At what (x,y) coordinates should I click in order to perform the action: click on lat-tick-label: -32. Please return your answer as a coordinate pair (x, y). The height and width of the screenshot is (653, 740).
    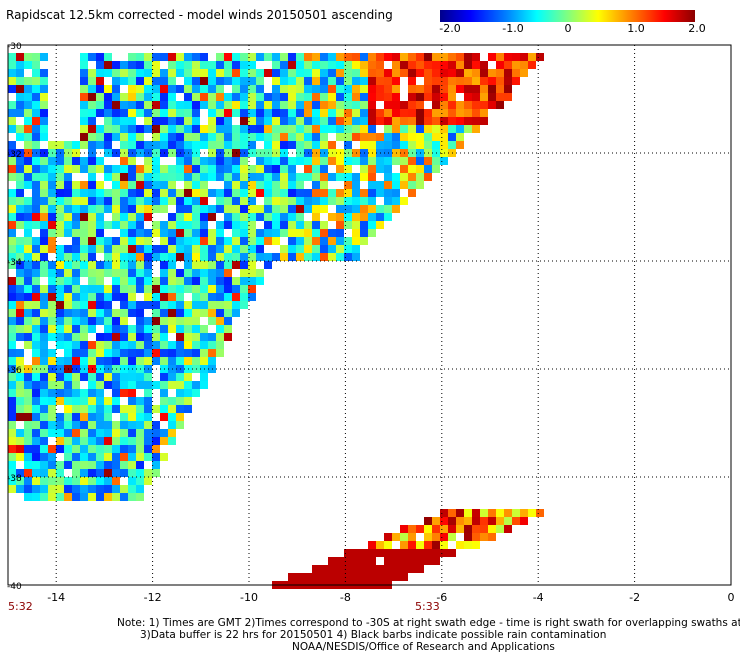
    Looking at the image, I should click on (14, 155).